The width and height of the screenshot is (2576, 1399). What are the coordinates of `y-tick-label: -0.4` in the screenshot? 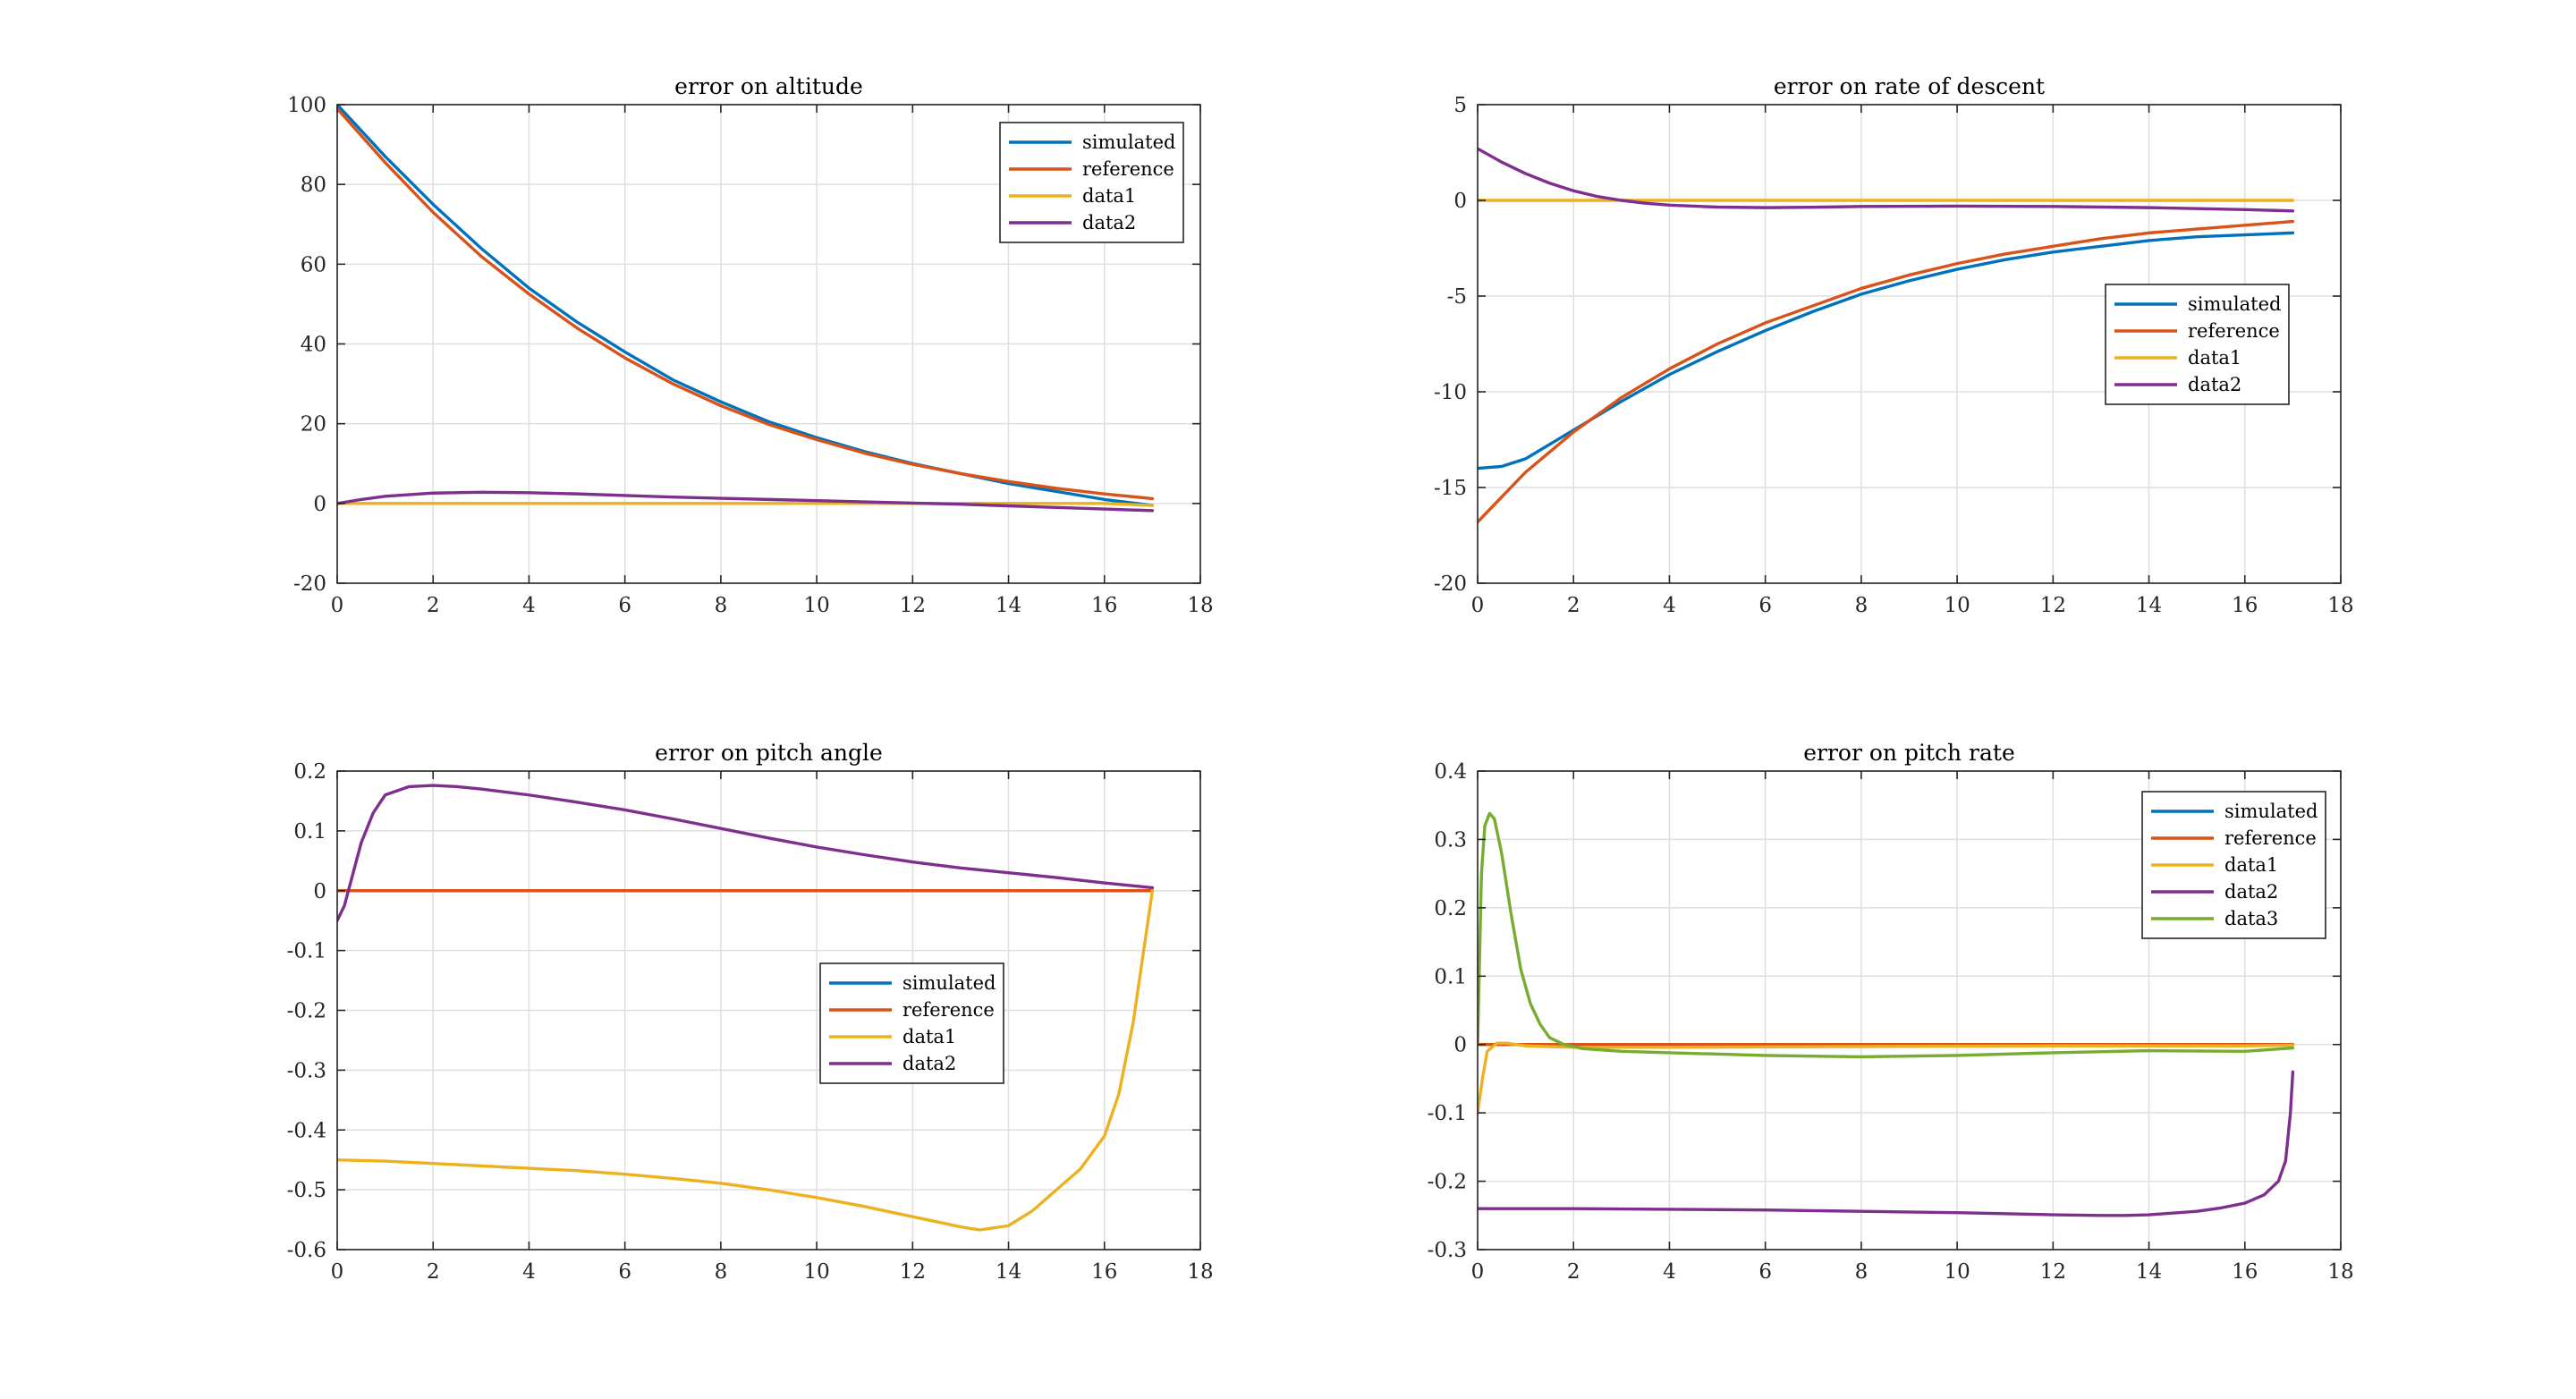 It's located at (306, 1130).